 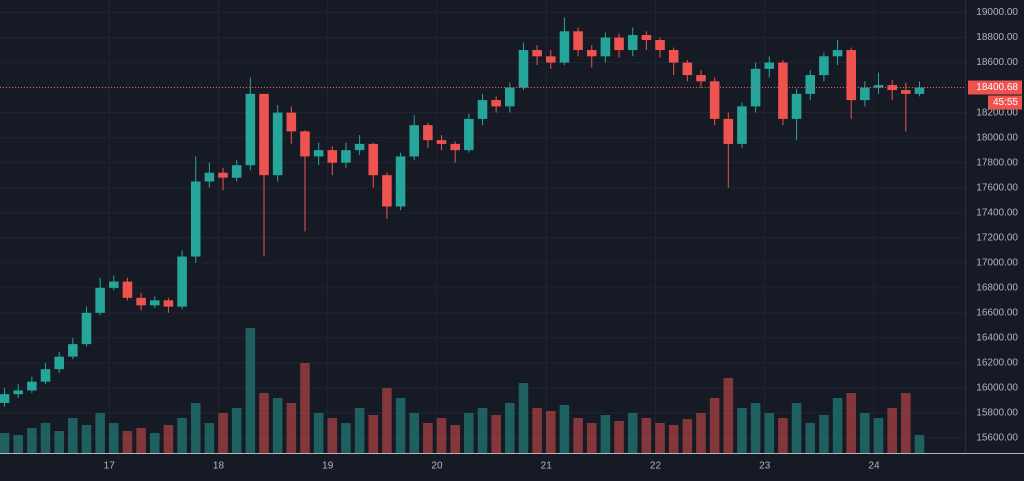 What do you see at coordinates (997, 438) in the screenshot?
I see `y-tick-label: 15600.00` at bounding box center [997, 438].